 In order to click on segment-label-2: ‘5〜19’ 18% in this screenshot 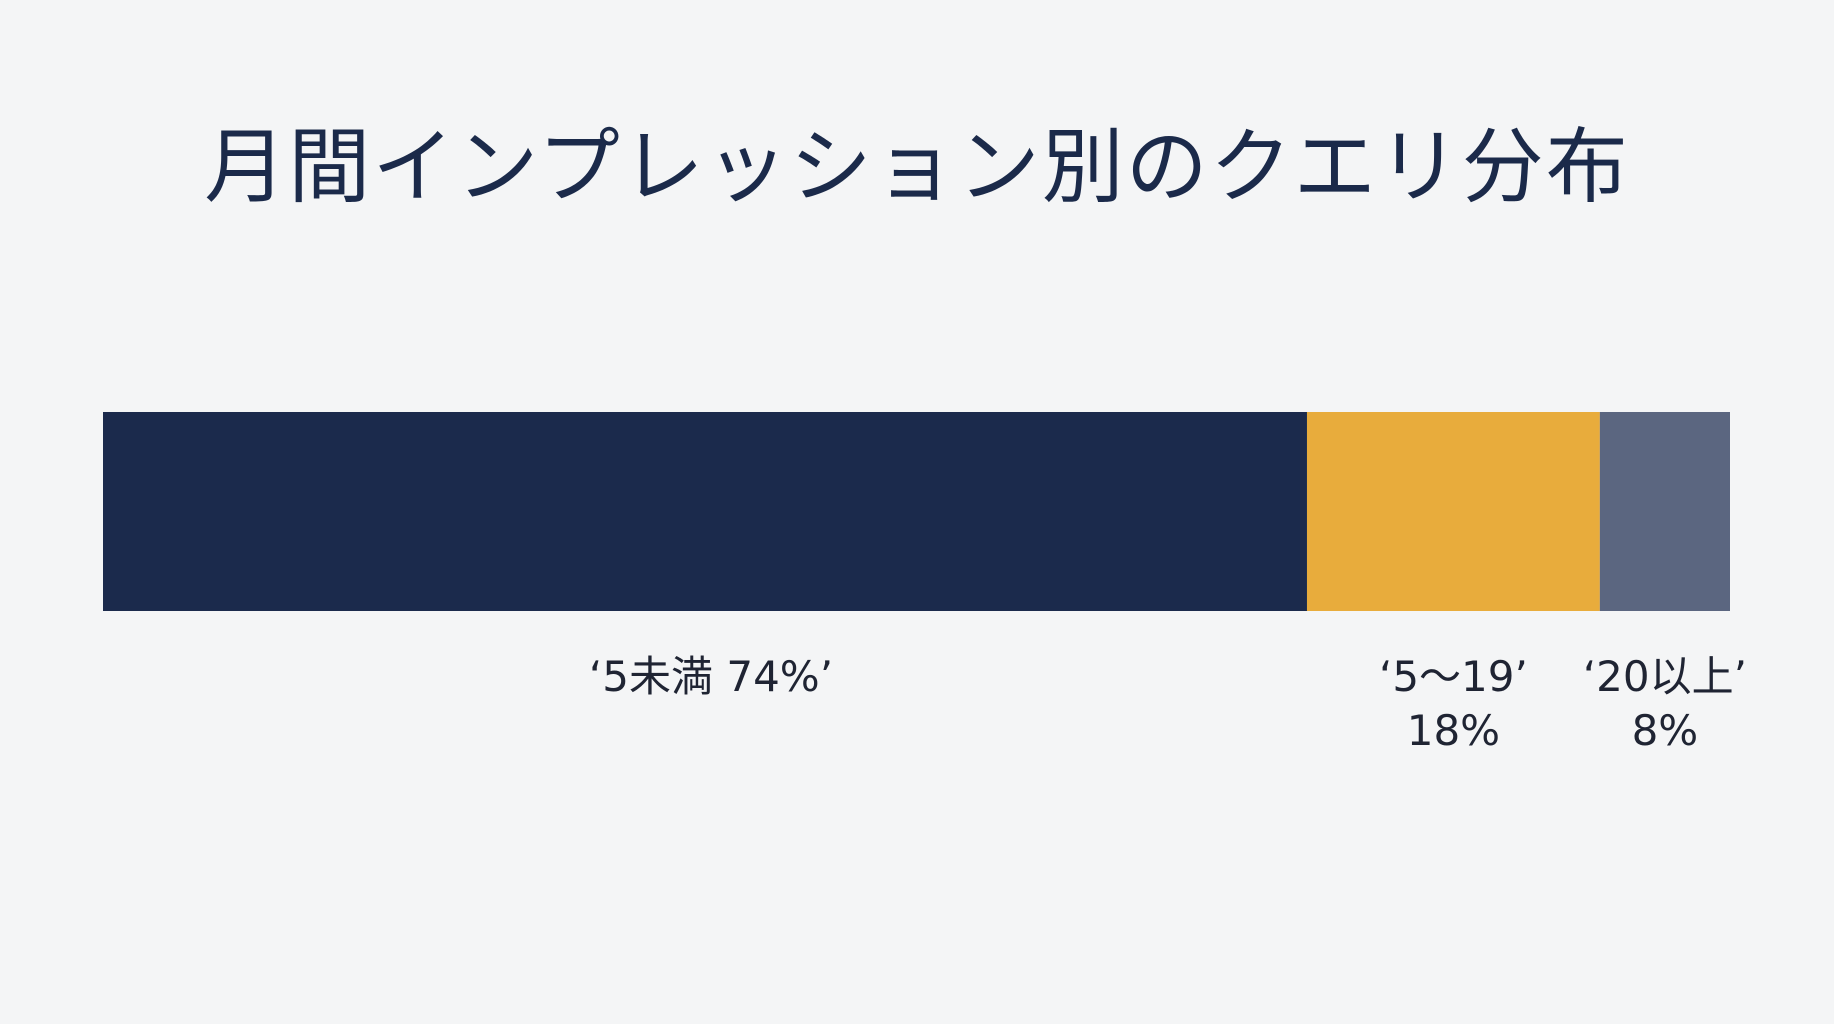, I will do `click(1453, 704)`.